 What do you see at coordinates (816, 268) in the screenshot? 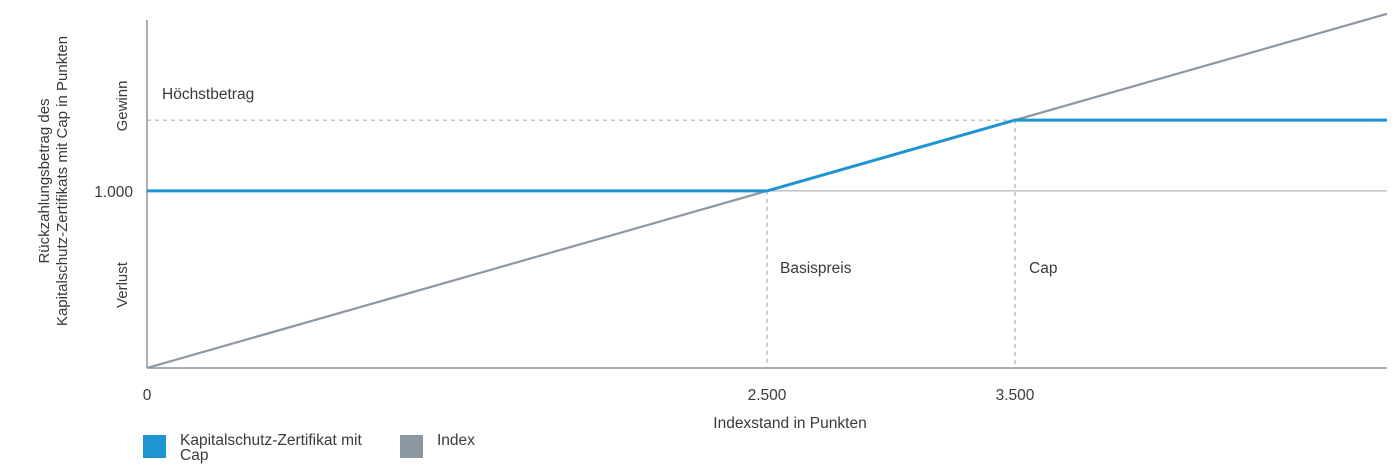
I see `annotation-strike: Basispreis` at bounding box center [816, 268].